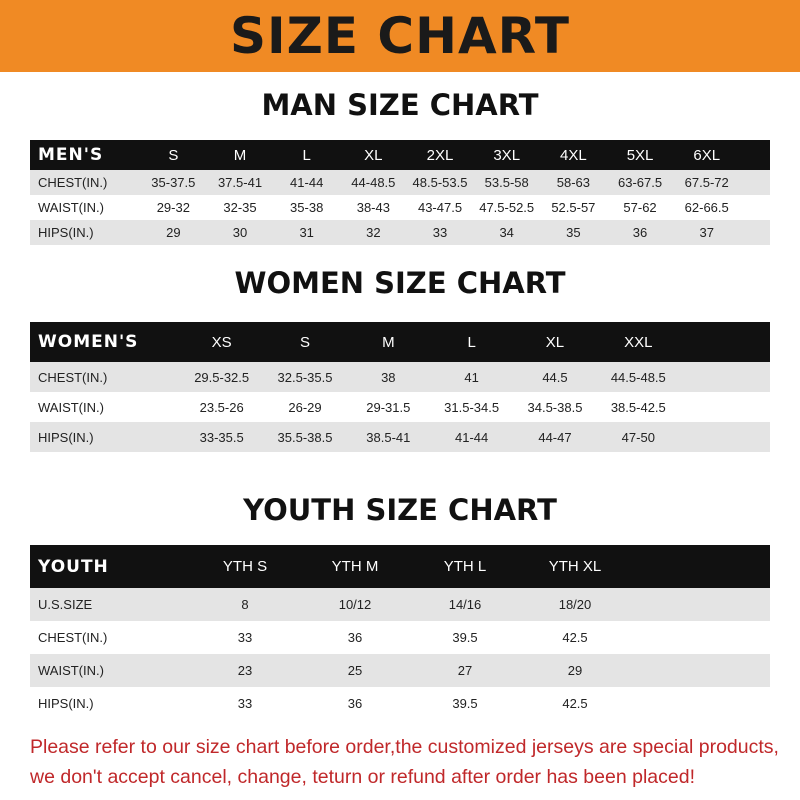  Describe the element at coordinates (638, 407) in the screenshot. I see `table-cell: 38.5-42.5` at that location.